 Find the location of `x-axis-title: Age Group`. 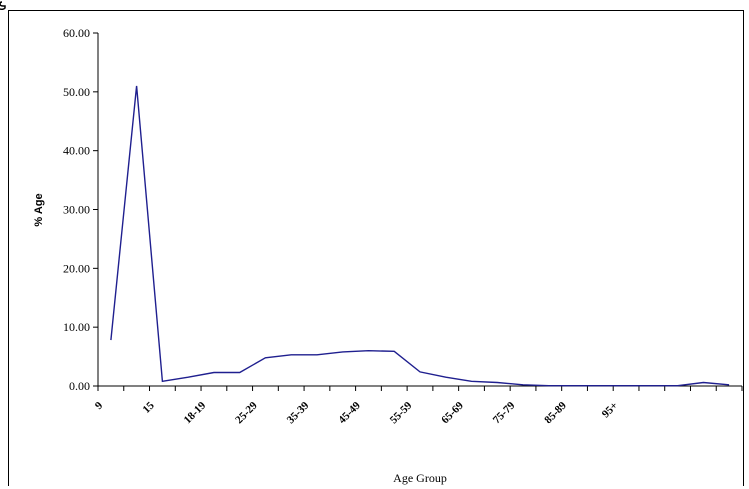

x-axis-title: Age Group is located at coordinates (420, 478).